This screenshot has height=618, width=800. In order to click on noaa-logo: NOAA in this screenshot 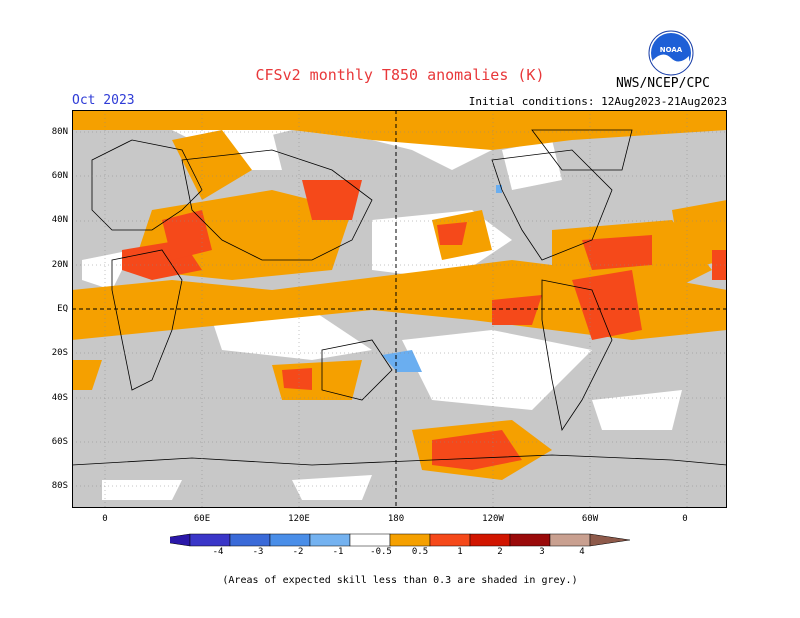, I will do `click(671, 53)`.